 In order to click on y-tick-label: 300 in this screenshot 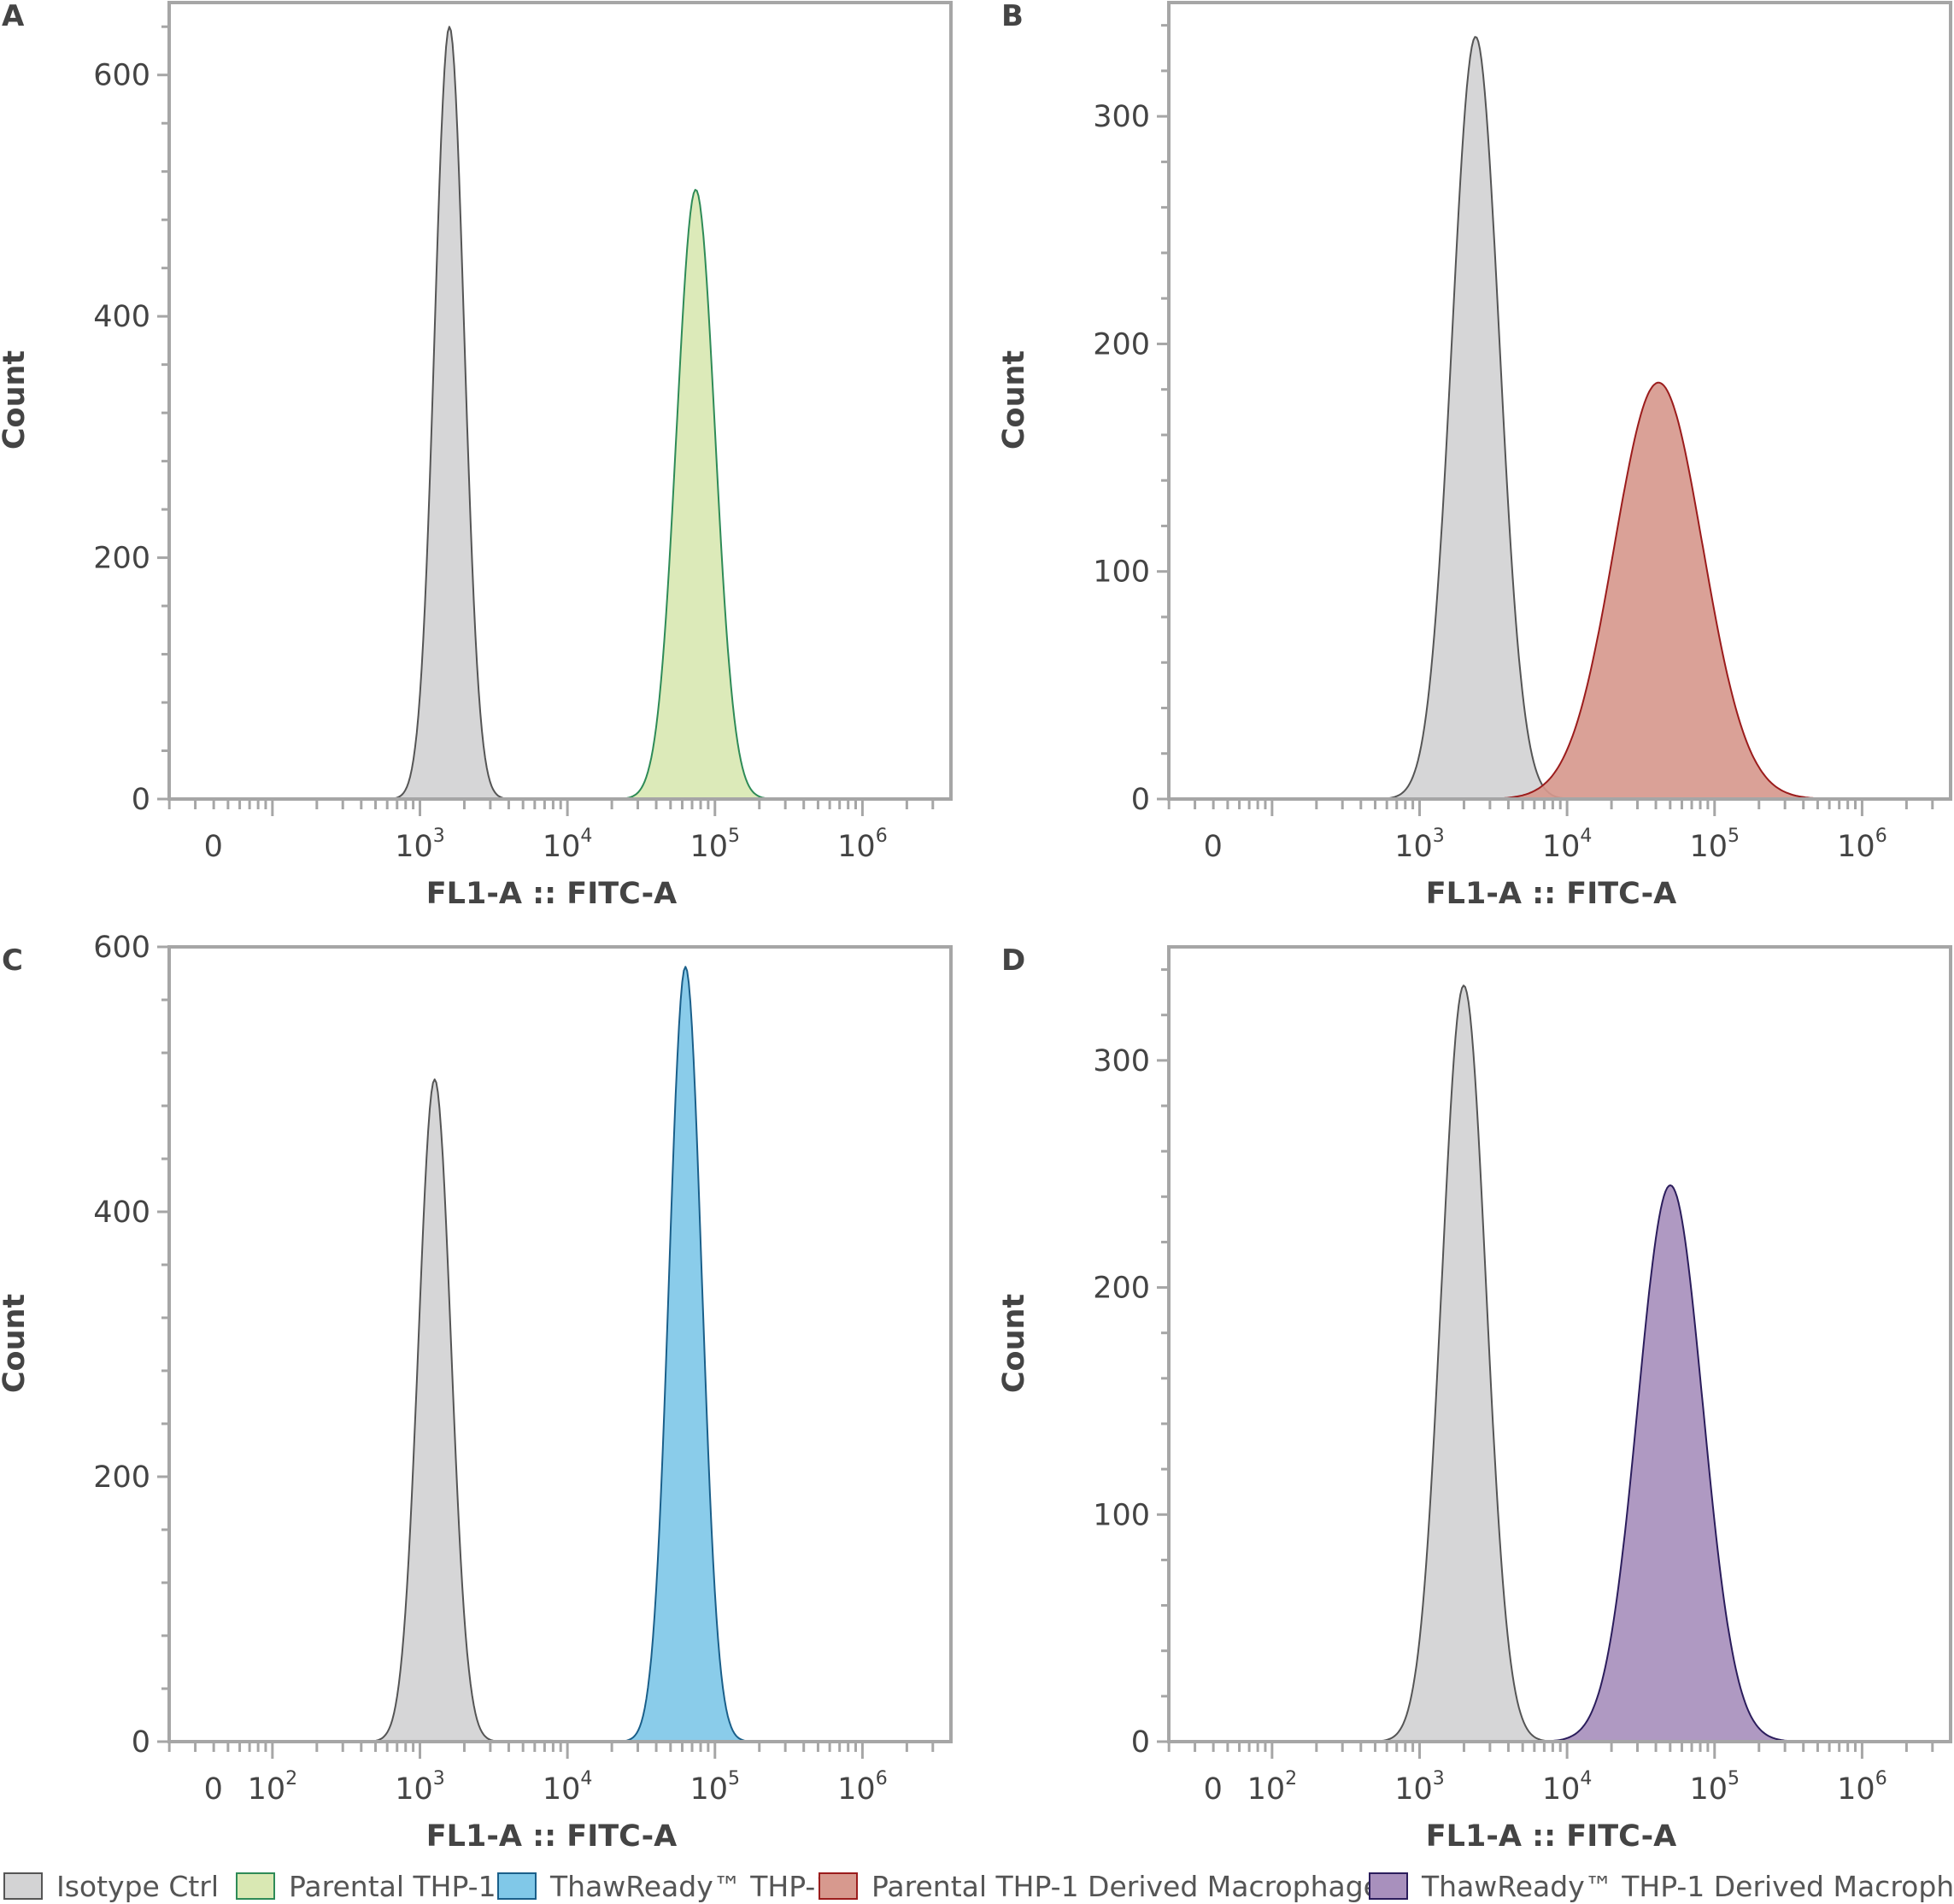, I will do `click(1121, 1061)`.